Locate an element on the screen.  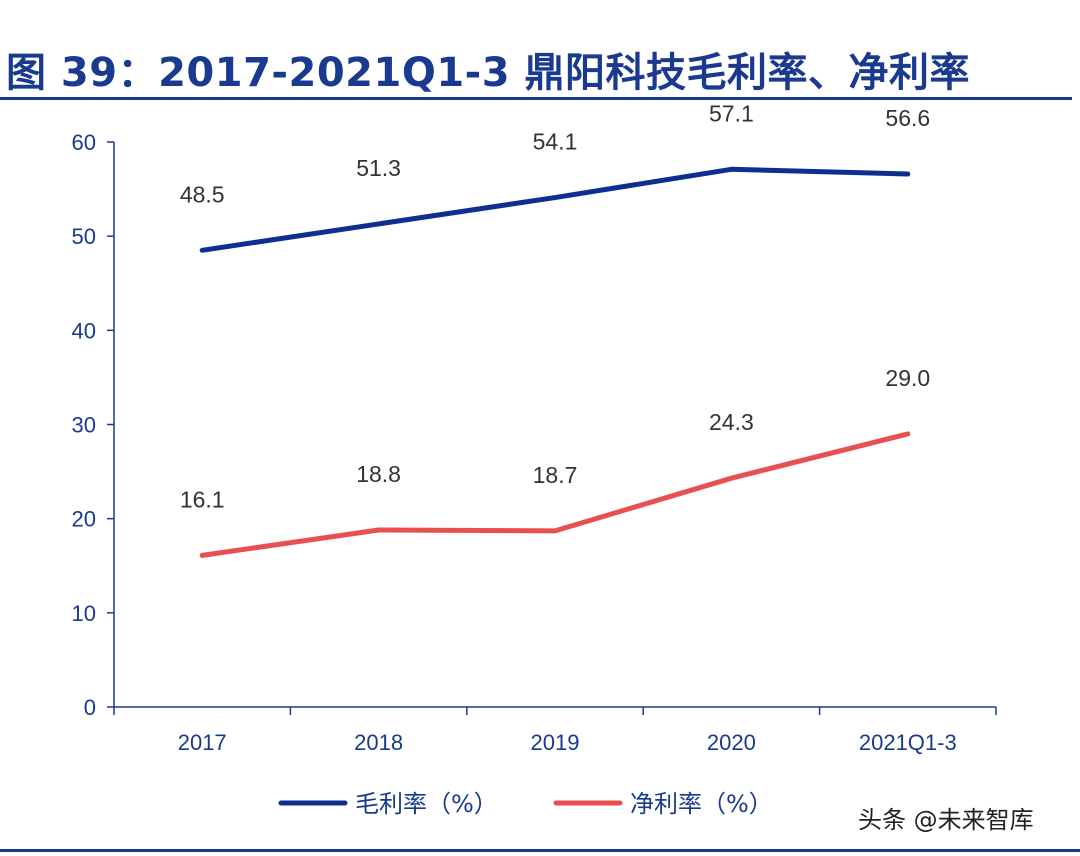
chart-title: 图 39：2017-2021Q1-3 鼎阳科技毛利率、净利率 is located at coordinates (488, 73).